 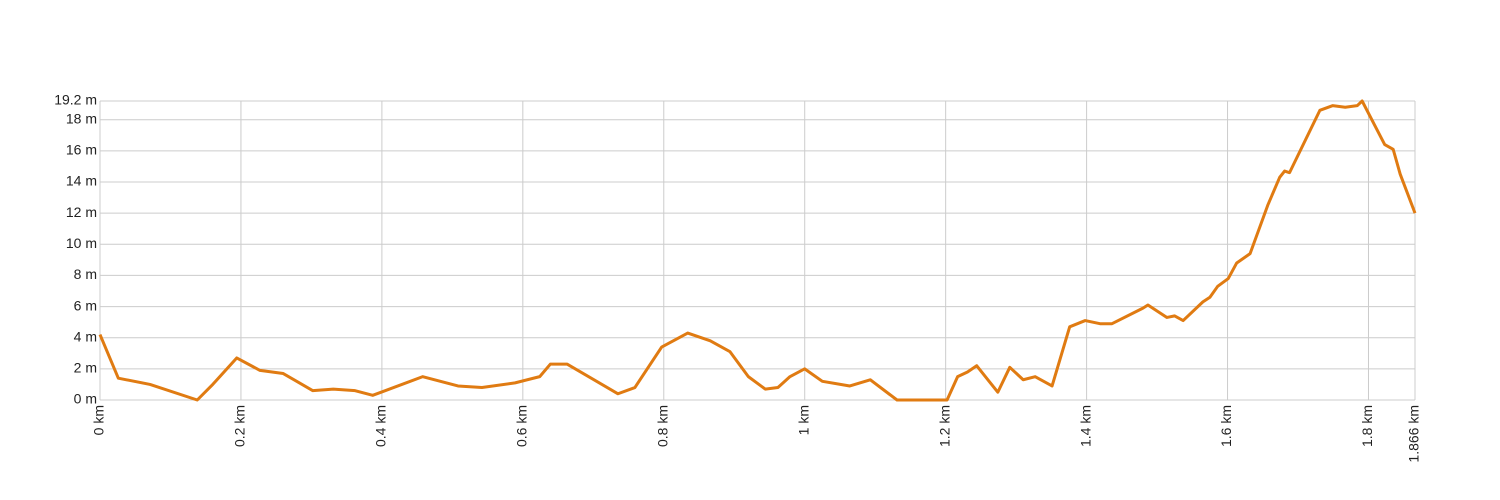 What do you see at coordinates (944, 426) in the screenshot?
I see `x-tick-label: 1.2 km` at bounding box center [944, 426].